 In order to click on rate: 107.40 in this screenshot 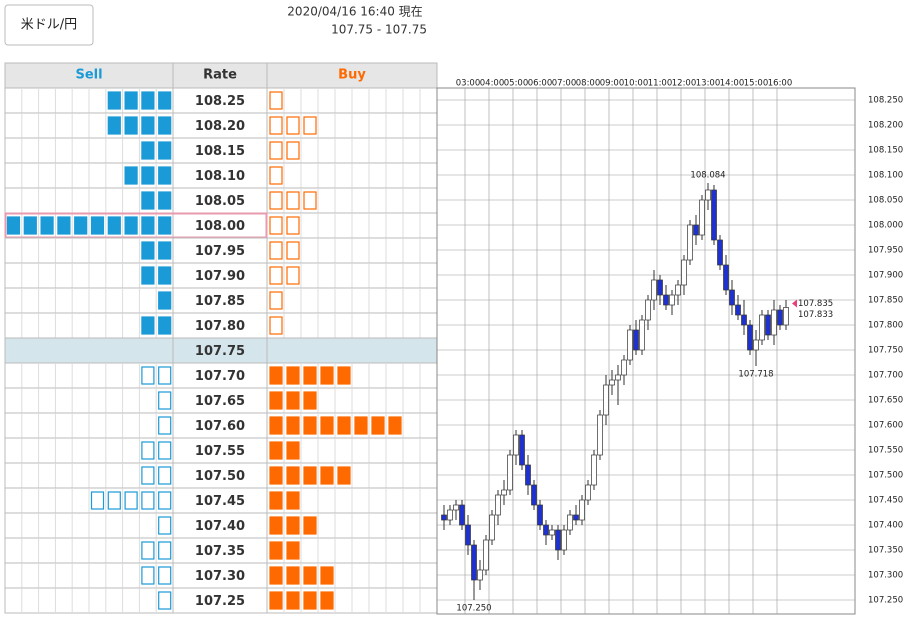, I will do `click(220, 526)`.